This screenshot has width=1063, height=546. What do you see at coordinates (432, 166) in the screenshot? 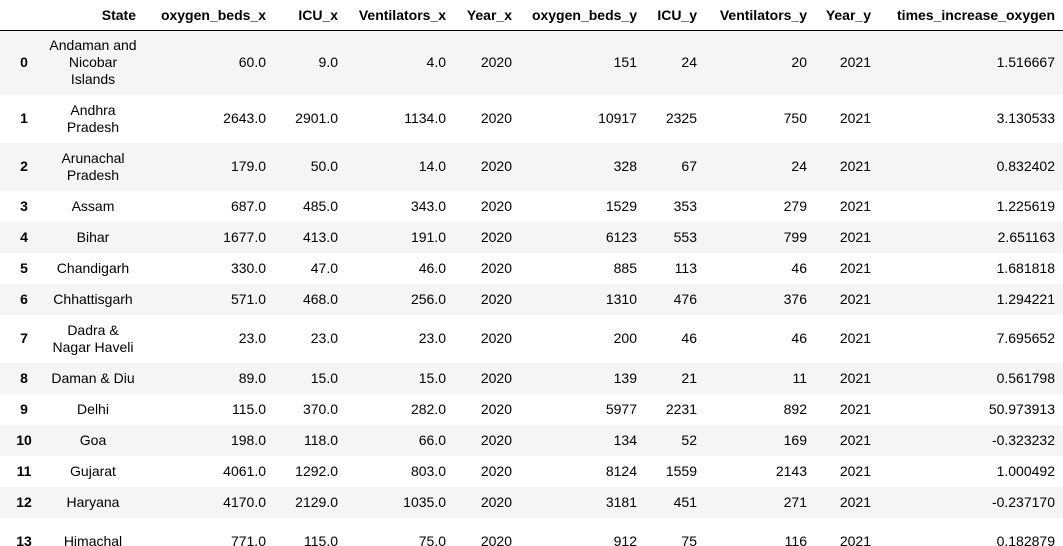
I see `cell-ventilators-x: 14.0` at bounding box center [432, 166].